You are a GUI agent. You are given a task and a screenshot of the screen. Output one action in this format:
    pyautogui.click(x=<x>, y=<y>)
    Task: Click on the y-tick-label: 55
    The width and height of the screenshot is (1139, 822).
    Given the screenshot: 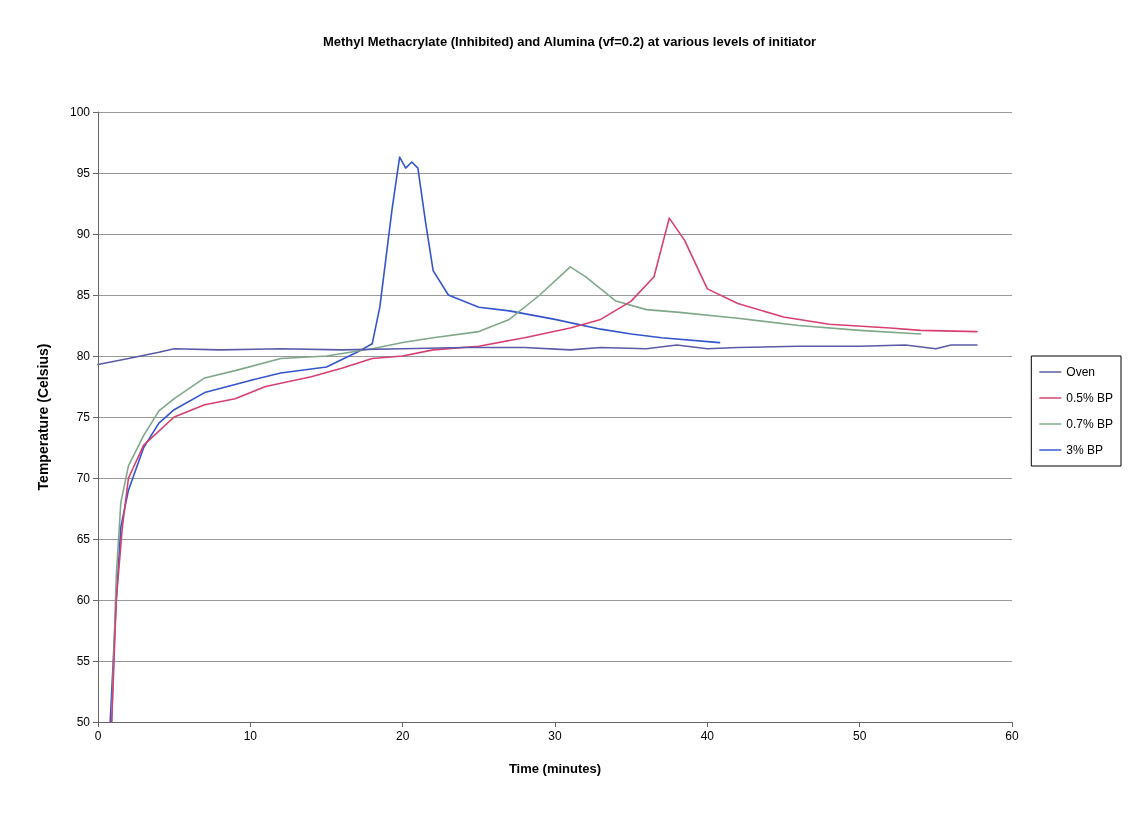 What is the action you would take?
    pyautogui.click(x=83, y=661)
    